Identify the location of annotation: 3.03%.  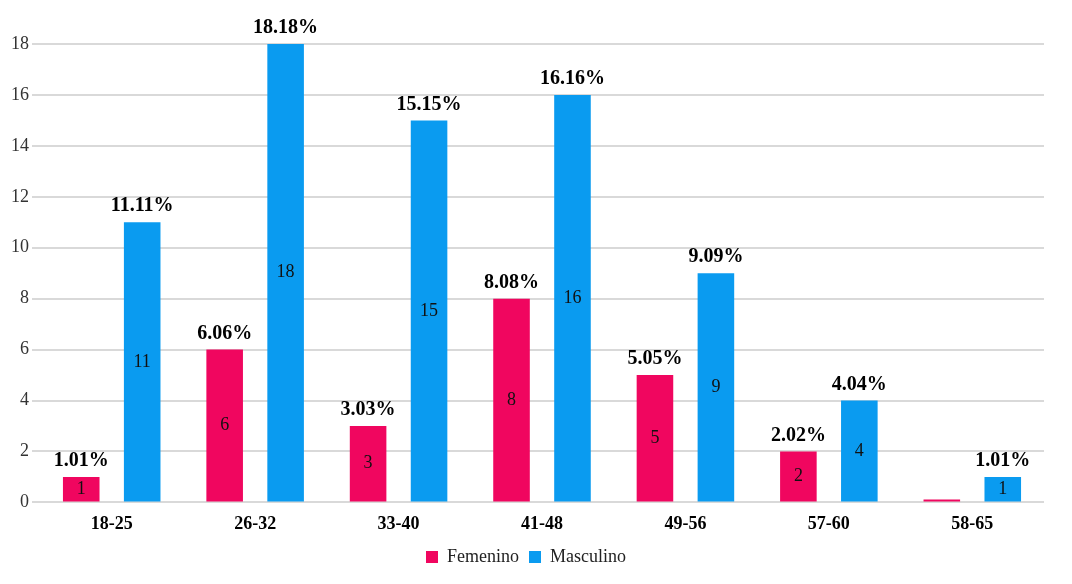
(368, 408).